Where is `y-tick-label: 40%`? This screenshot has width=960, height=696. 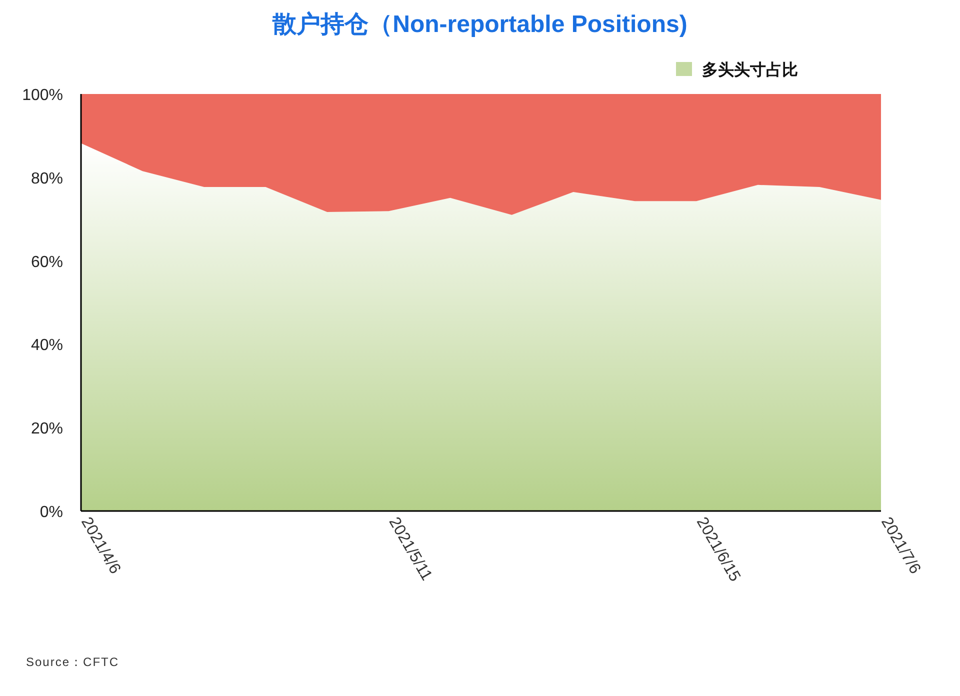 y-tick-label: 40% is located at coordinates (46, 345).